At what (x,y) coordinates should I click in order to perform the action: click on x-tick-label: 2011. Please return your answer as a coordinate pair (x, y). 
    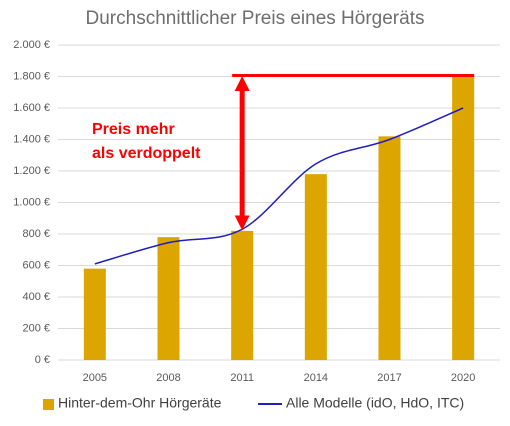
    Looking at the image, I should click on (242, 378).